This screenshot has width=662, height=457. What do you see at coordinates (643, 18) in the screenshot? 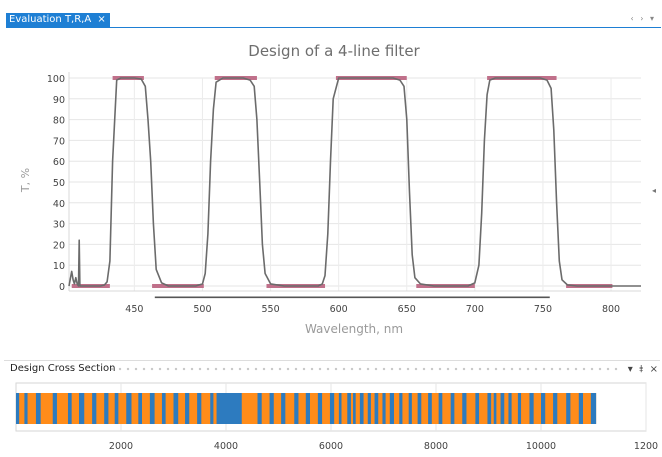
I see `tab-scroll-arrows-icon: ‹ › ▾` at bounding box center [643, 18].